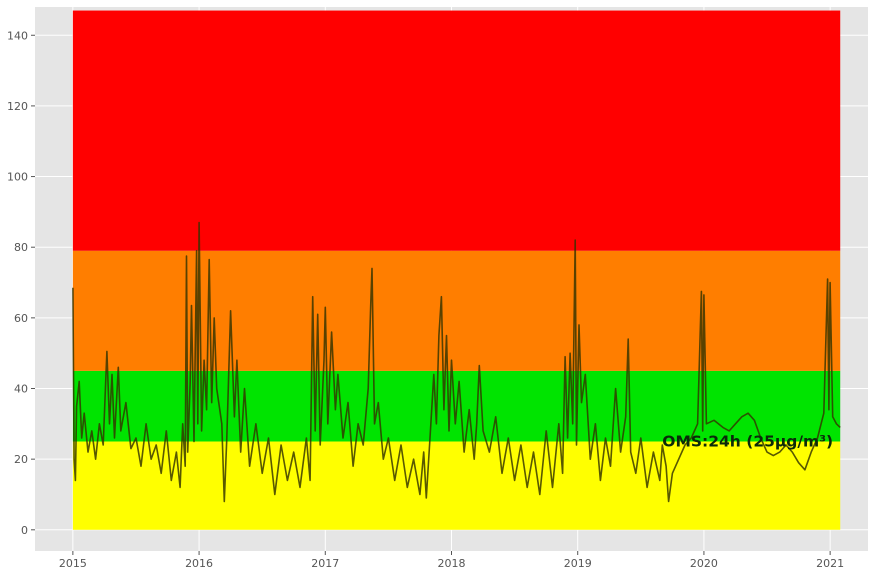 This screenshot has height=579, width=877. Describe the element at coordinates (21, 389) in the screenshot. I see `y-tick-label: 40` at that location.